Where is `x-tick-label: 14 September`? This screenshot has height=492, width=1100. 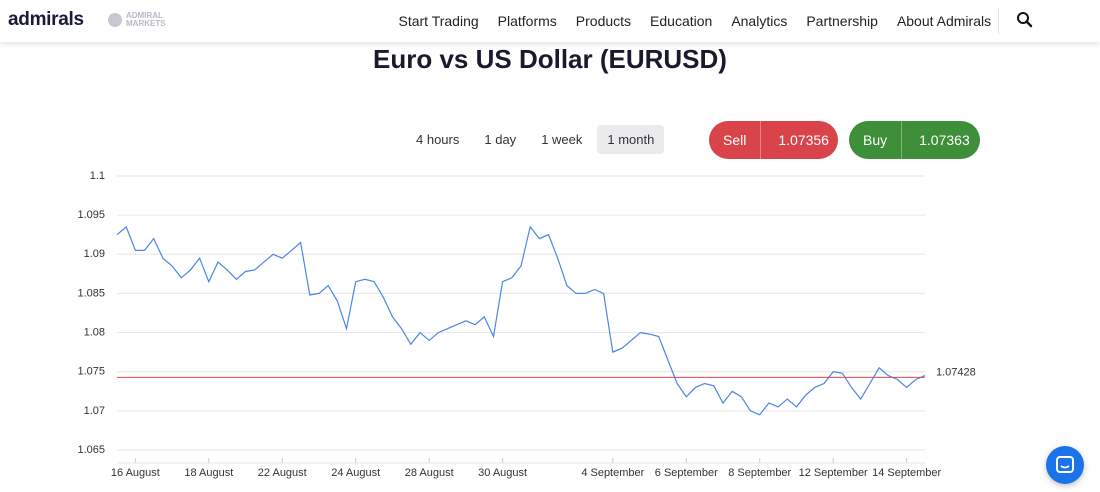
x-tick-label: 14 September is located at coordinates (906, 473).